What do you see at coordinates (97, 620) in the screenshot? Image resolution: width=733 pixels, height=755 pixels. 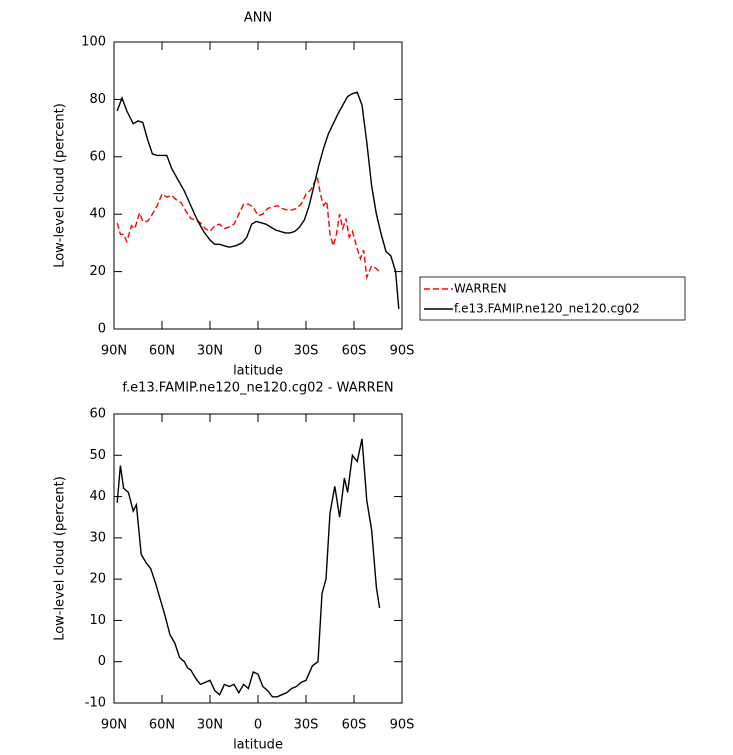 I see `y-tick-label: 10` at bounding box center [97, 620].